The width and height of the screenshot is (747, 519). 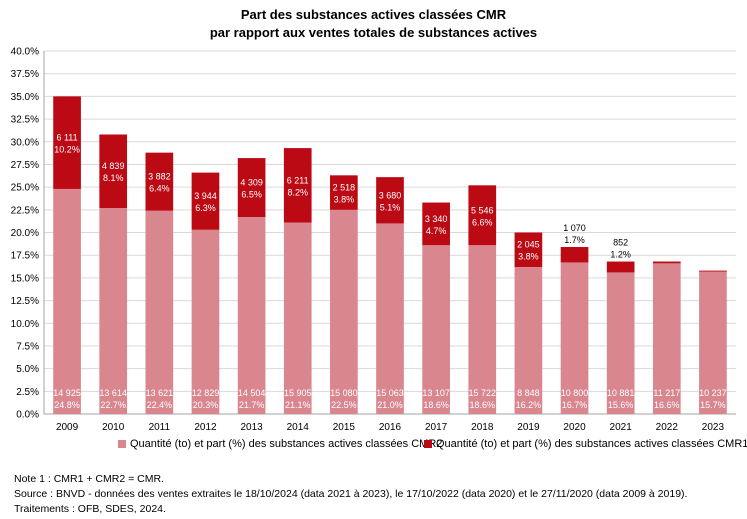 I want to click on data-label-cmr2-pct: 20.3%, so click(x=206, y=405).